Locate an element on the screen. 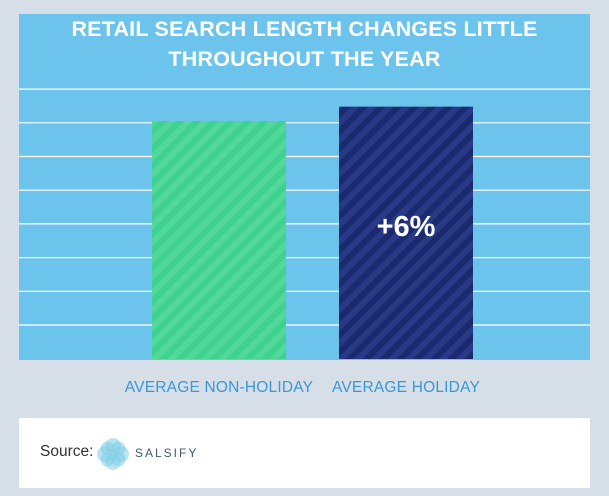 The width and height of the screenshot is (609, 496). salsify-logo-icon is located at coordinates (113, 454).